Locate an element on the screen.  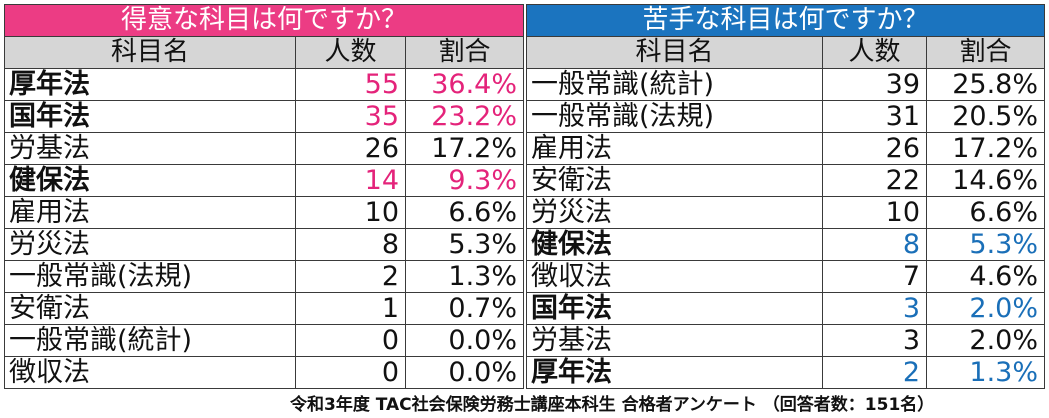
table-row: 雇用法 10 6.6% is located at coordinates (264, 212).